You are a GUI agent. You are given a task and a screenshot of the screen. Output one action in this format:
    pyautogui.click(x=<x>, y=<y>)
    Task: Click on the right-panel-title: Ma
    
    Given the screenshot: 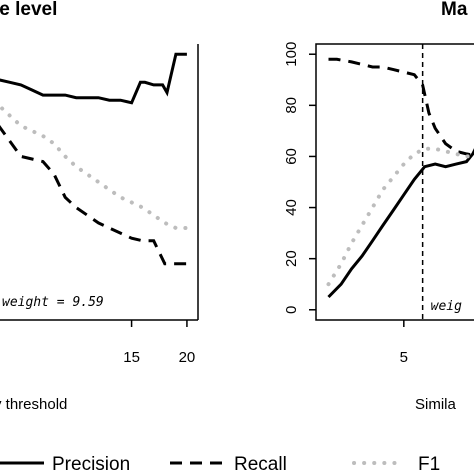 What is the action you would take?
    pyautogui.click(x=454, y=10)
    